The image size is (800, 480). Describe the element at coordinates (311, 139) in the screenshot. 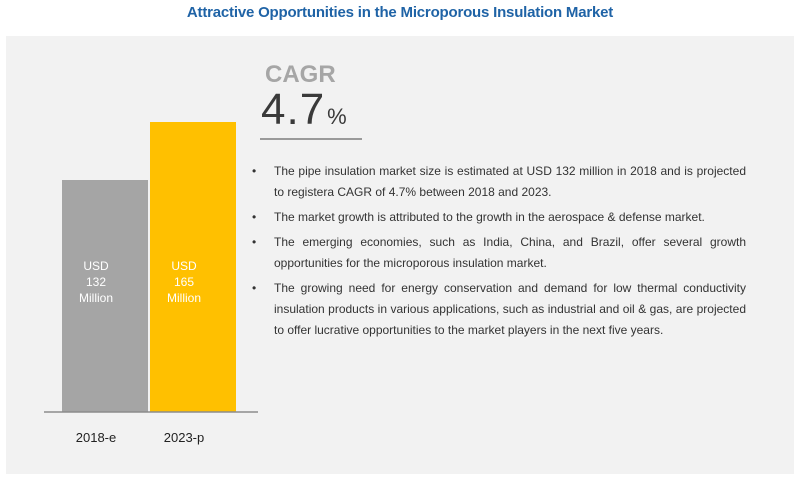

I see `cagr-divider` at that location.